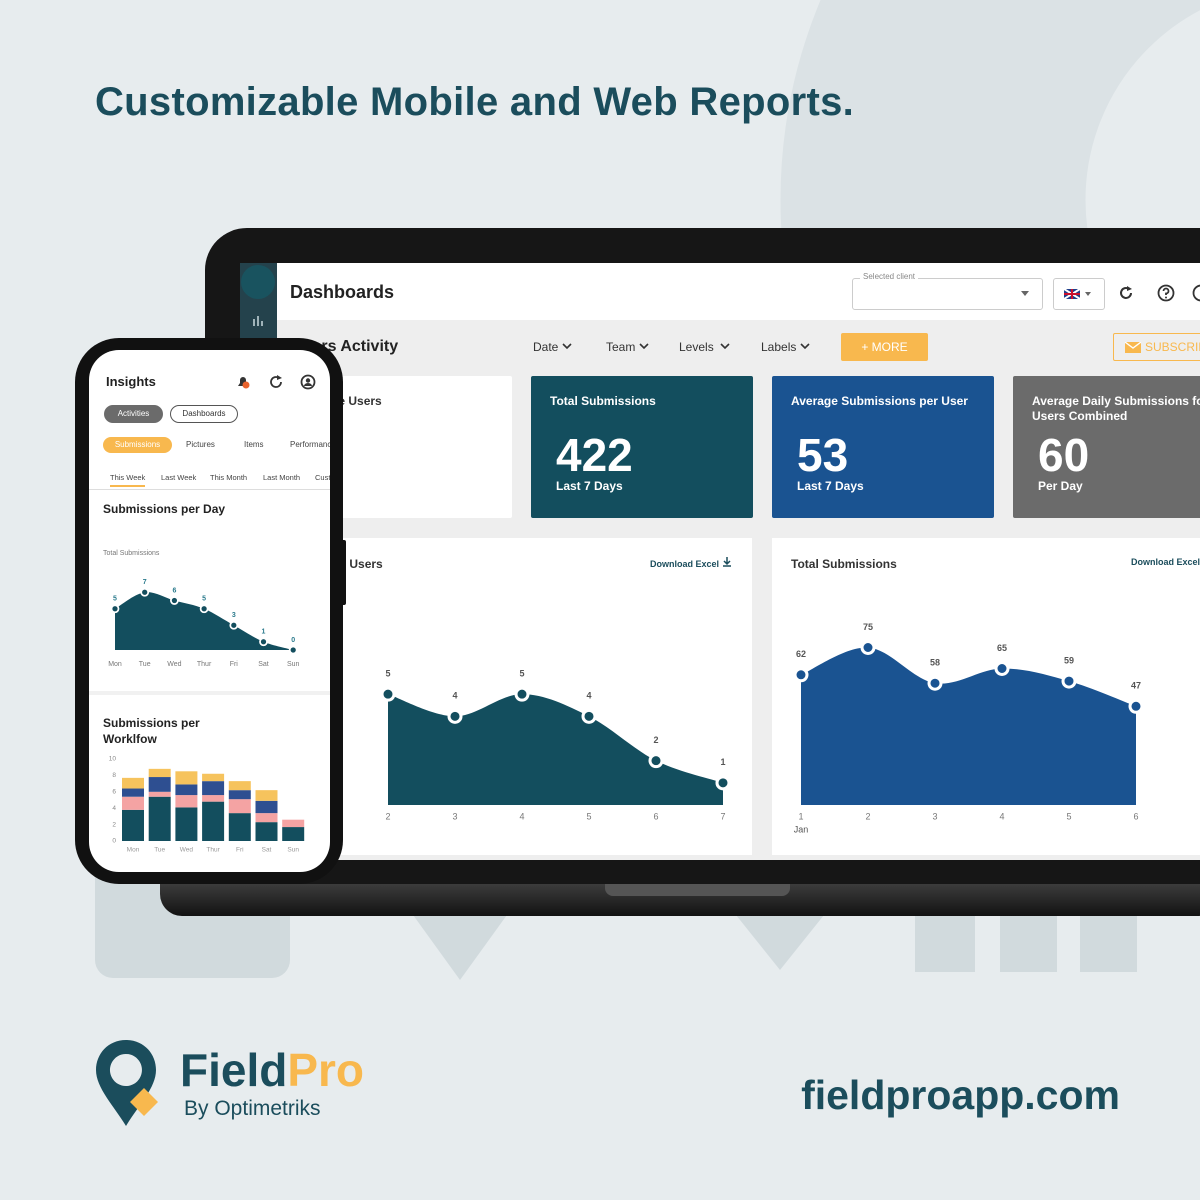 The height and width of the screenshot is (1200, 1200). I want to click on data-label: 47, so click(1136, 686).